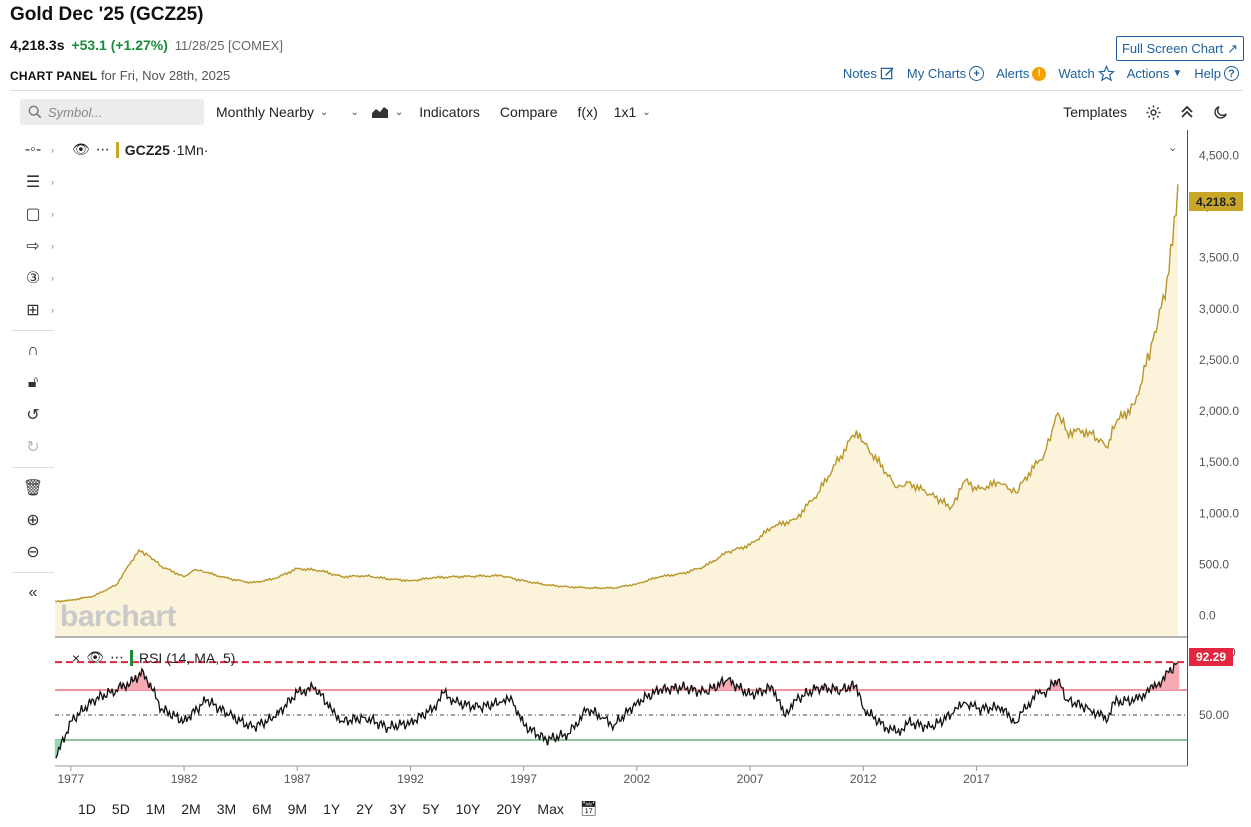 This screenshot has width=1251, height=827. What do you see at coordinates (1220, 112) in the screenshot?
I see `moon-icon` at bounding box center [1220, 112].